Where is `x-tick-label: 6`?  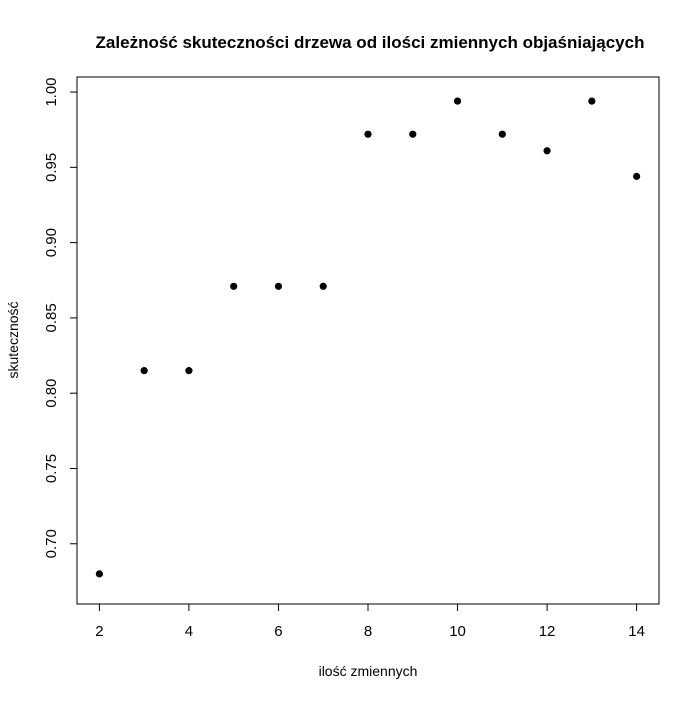
x-tick-label: 6 is located at coordinates (278, 631).